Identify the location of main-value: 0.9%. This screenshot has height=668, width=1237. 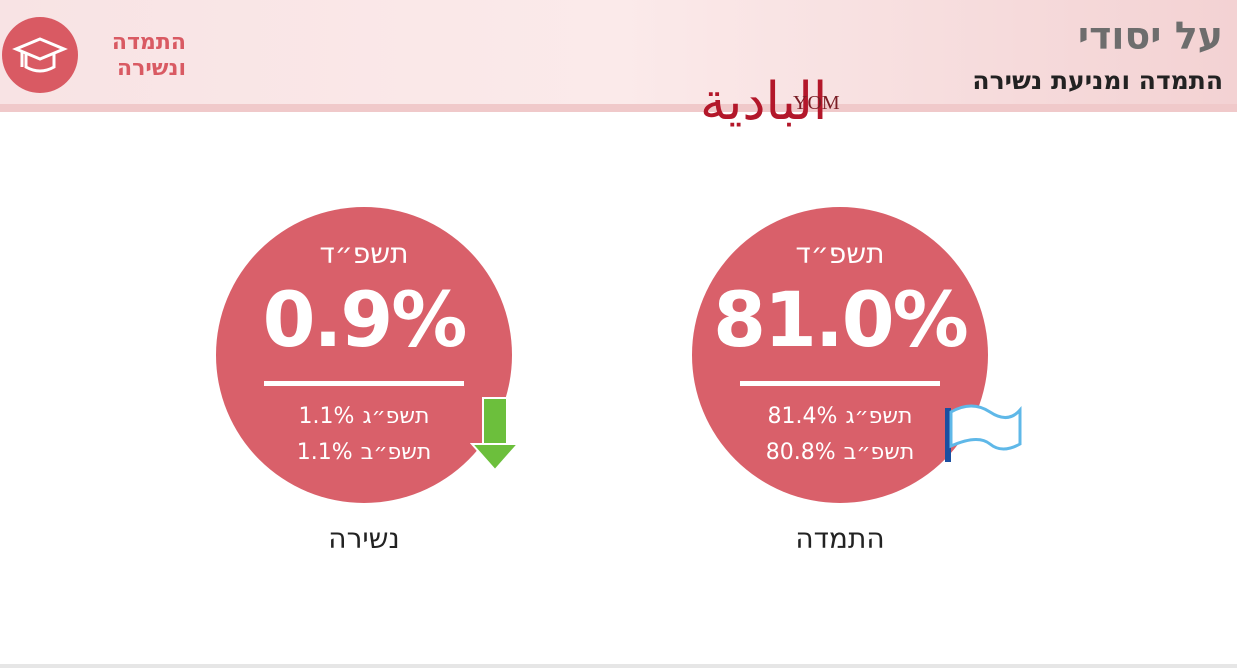
(365, 319).